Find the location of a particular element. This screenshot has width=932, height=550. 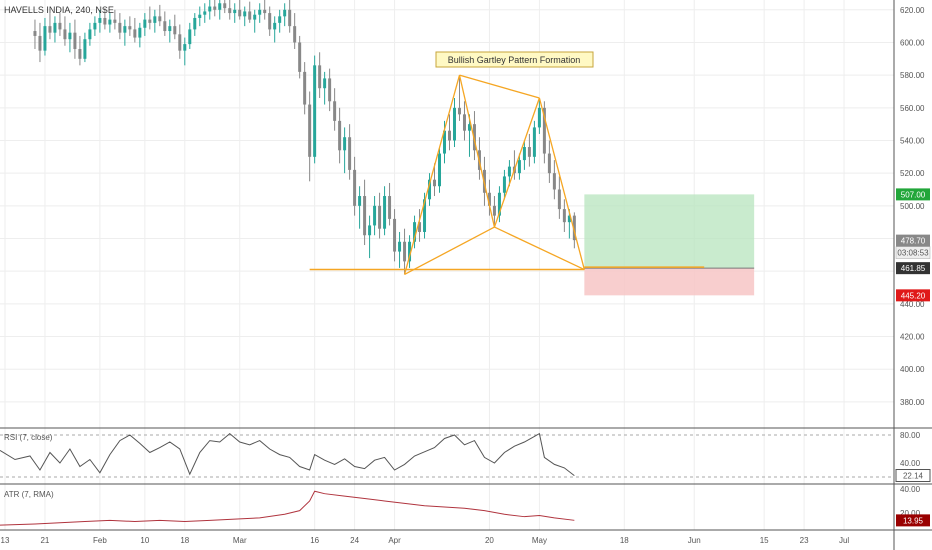

price-tag-text: 478.70 is located at coordinates (913, 241).